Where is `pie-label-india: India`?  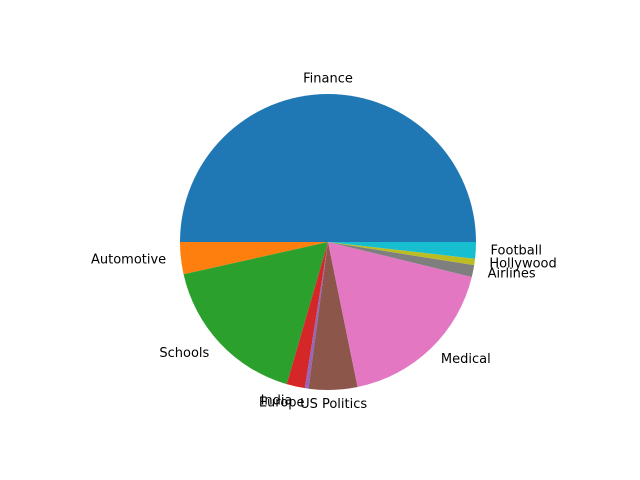
pie-label-india: India is located at coordinates (277, 400).